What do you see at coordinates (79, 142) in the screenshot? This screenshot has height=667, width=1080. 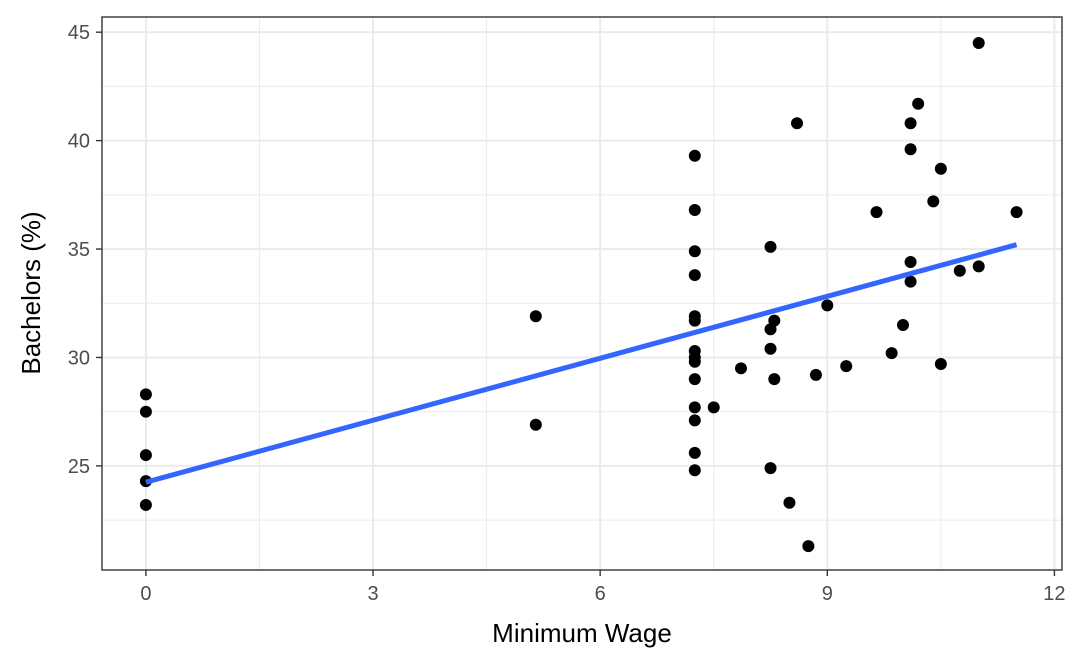 I see `y-tick-label: 40` at bounding box center [79, 142].